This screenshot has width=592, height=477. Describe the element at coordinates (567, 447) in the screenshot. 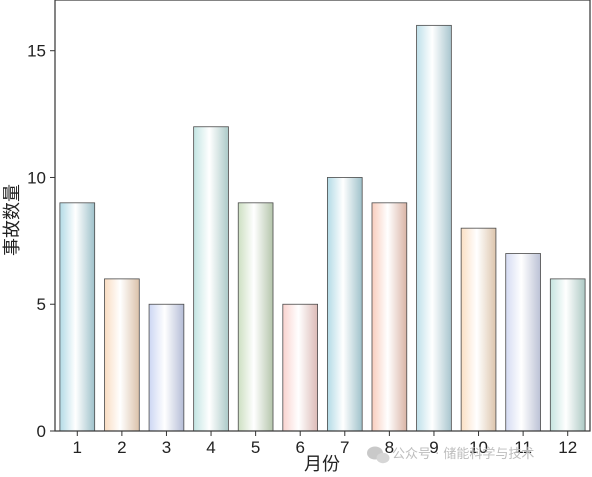

I see `x-tick-label: 12` at that location.